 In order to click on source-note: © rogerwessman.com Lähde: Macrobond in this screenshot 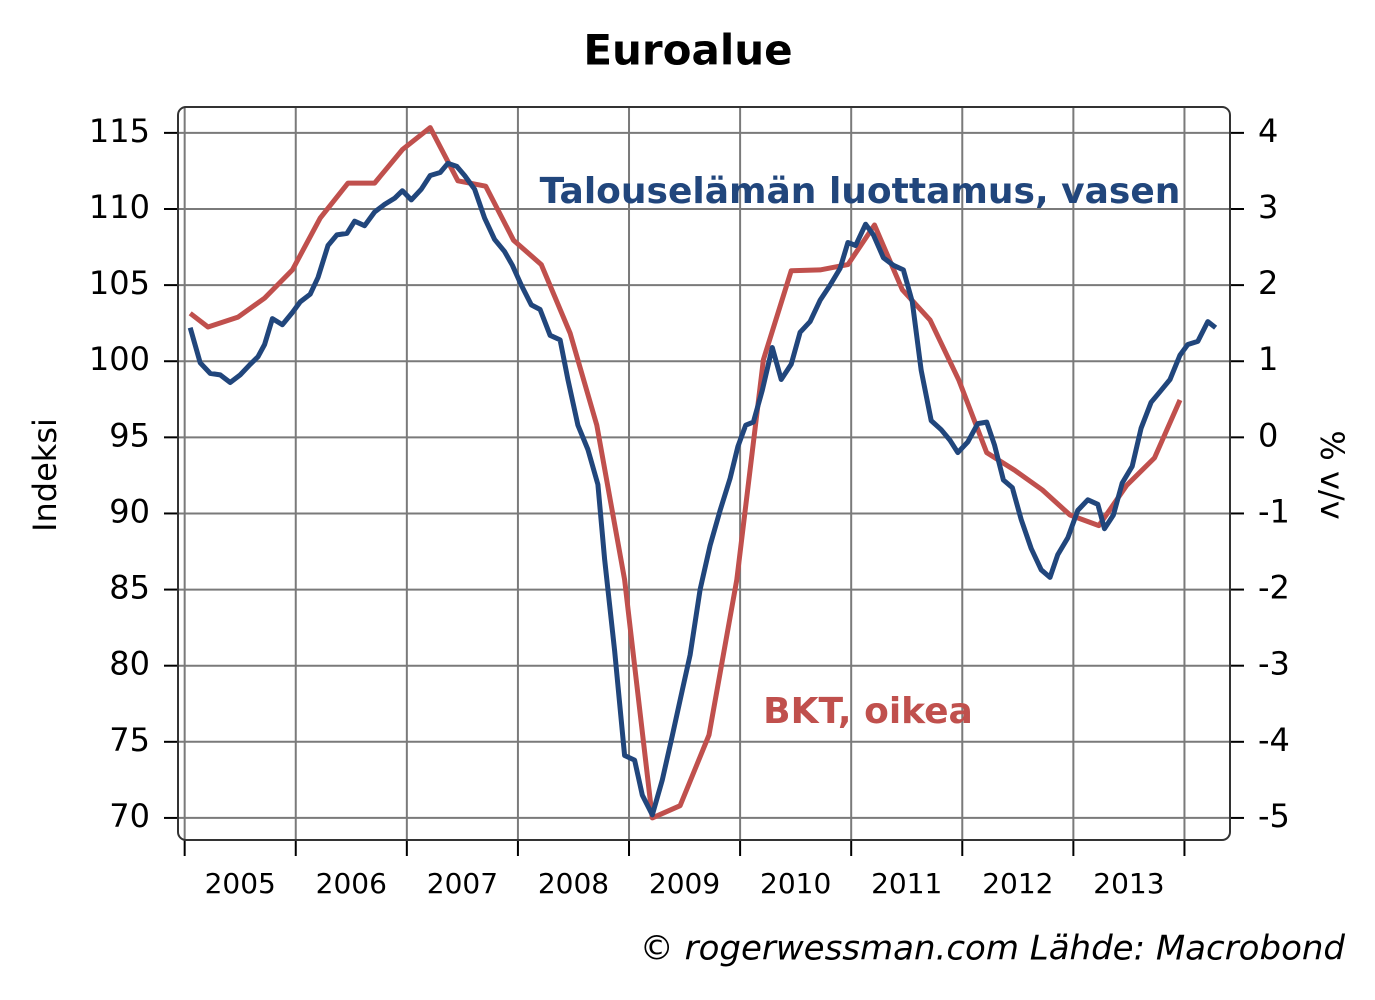, I will do `click(993, 949)`.